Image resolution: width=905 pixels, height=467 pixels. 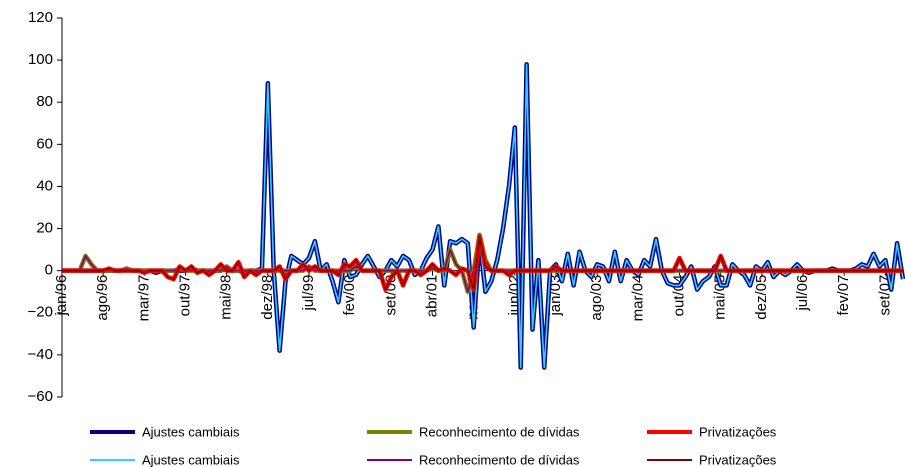 What do you see at coordinates (61, 296) in the screenshot?
I see `x-tick-label: jan/96` at bounding box center [61, 296].